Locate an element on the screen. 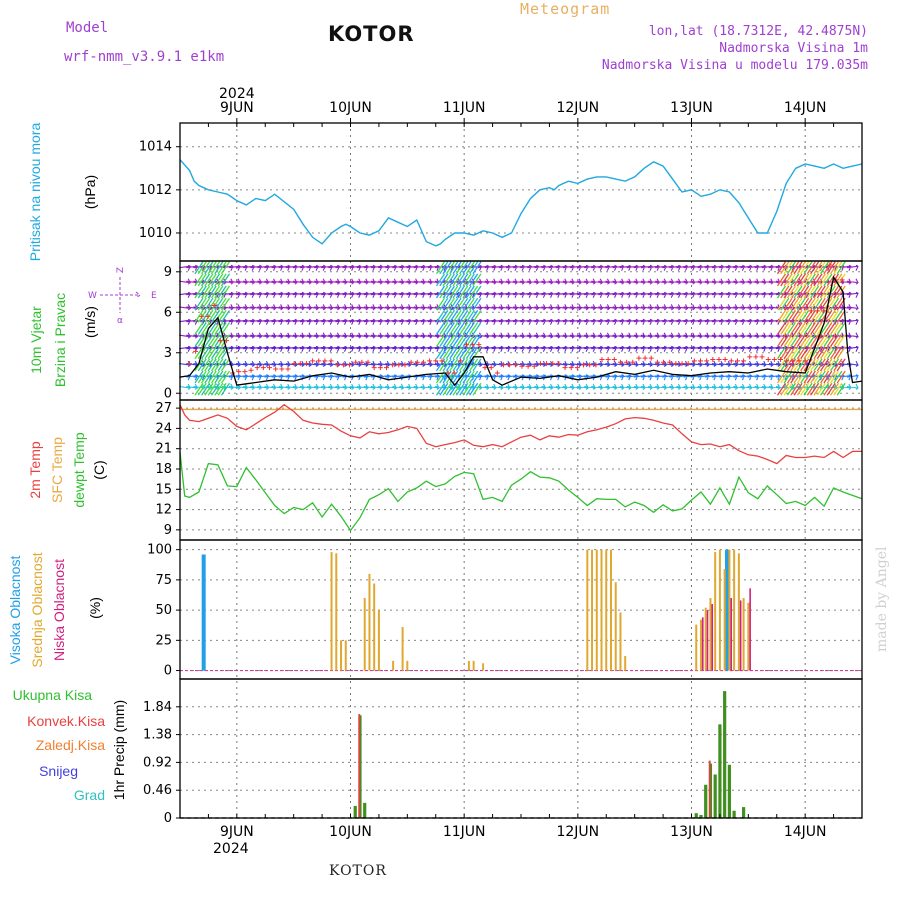 The height and width of the screenshot is (900, 900). y-tick-label: 3 is located at coordinates (168, 353).